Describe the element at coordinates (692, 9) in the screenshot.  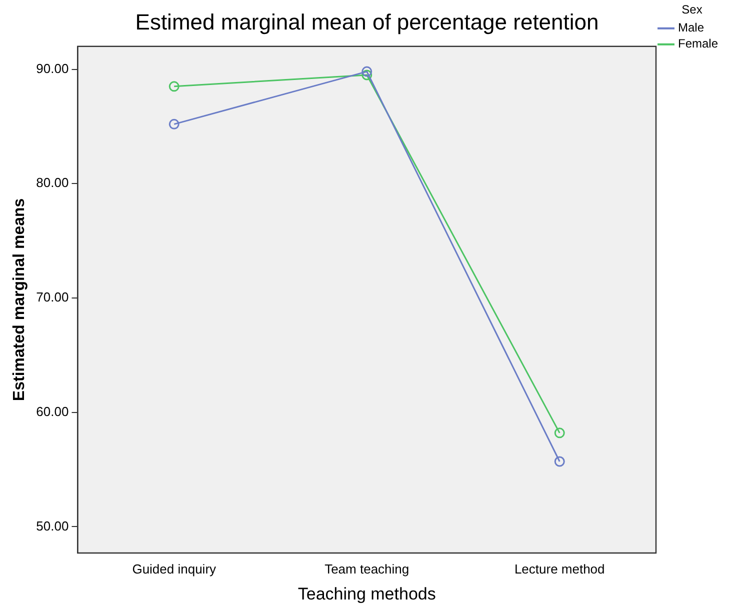
I see `legend-title: Sex` at that location.